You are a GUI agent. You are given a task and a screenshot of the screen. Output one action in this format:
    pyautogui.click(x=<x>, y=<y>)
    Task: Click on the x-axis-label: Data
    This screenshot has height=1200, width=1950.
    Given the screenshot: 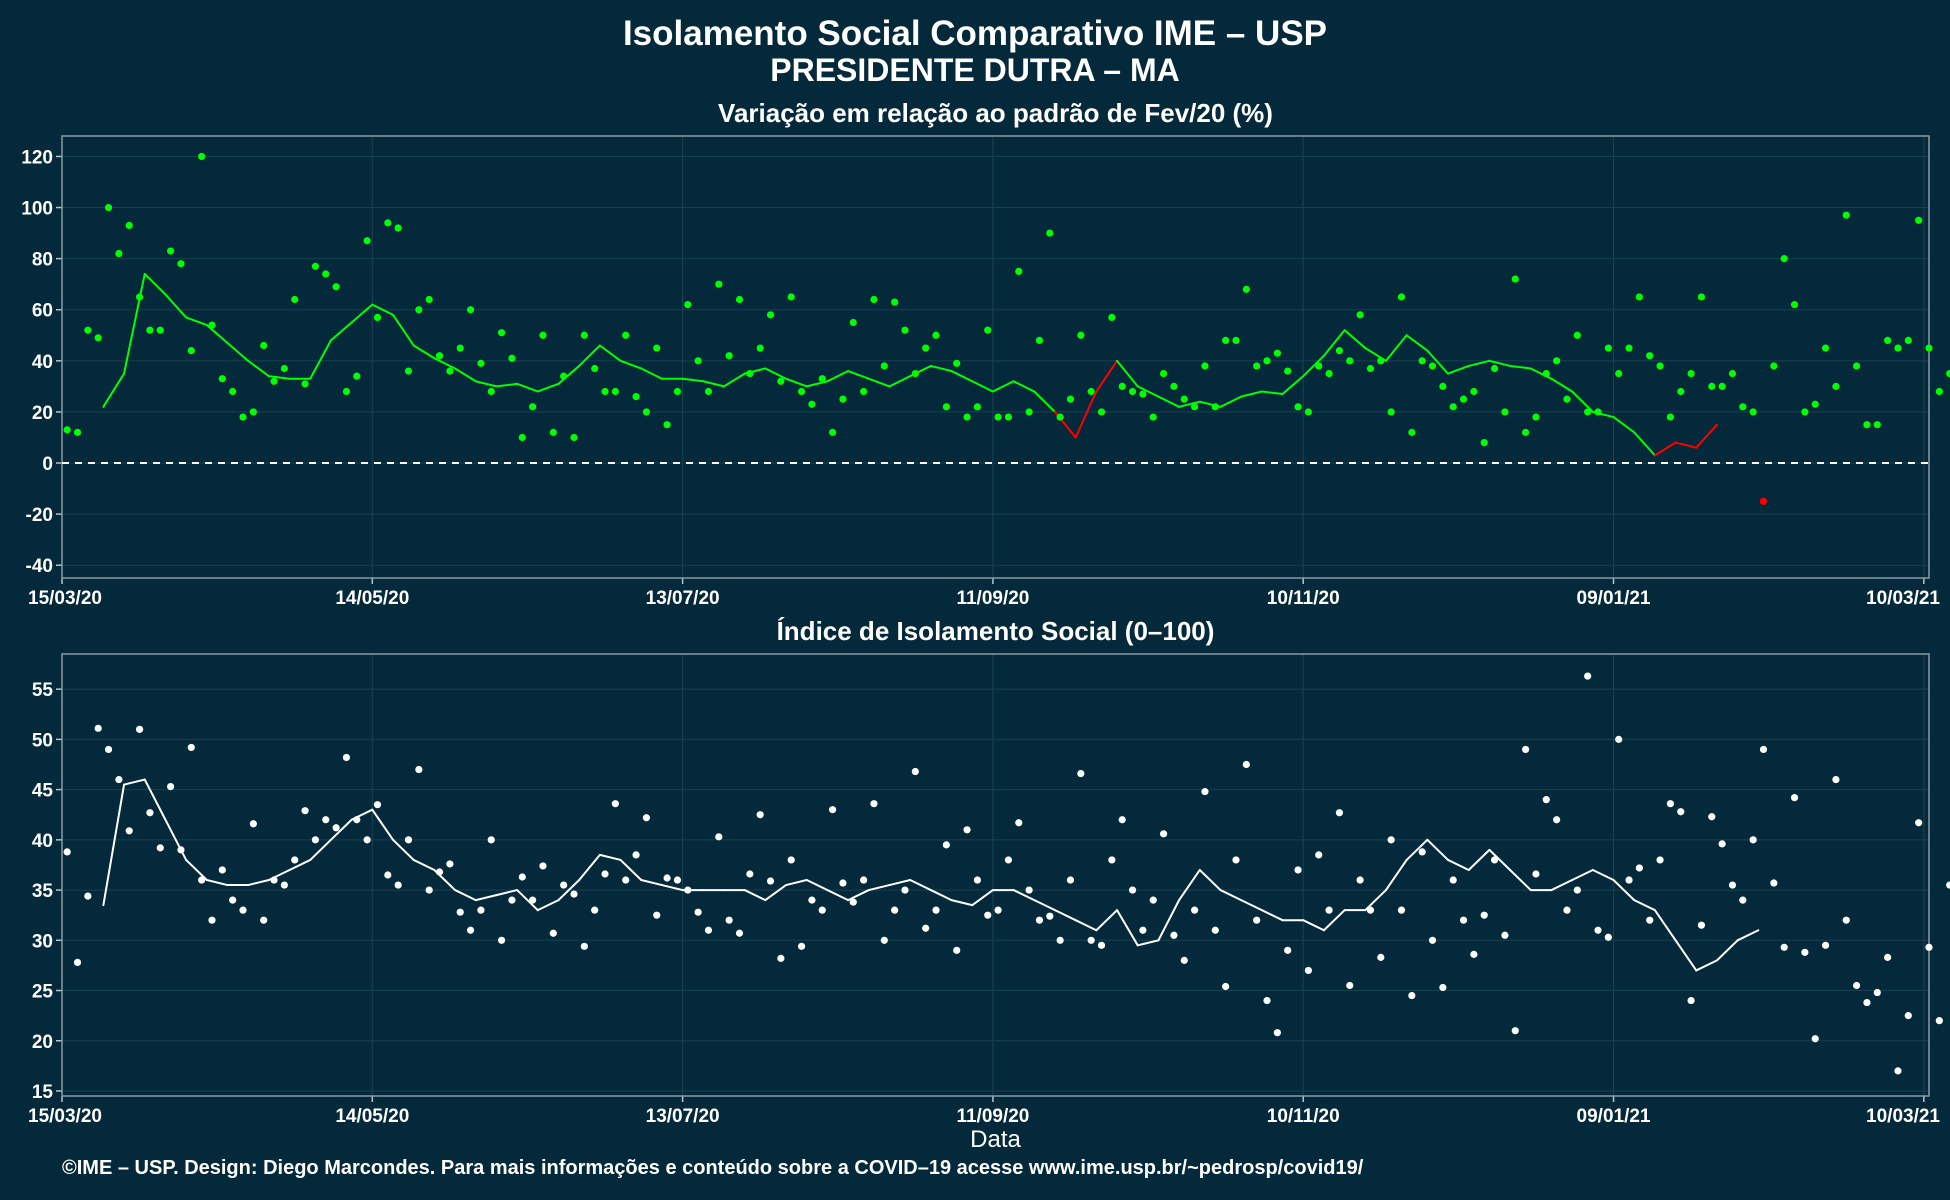 What is the action you would take?
    pyautogui.click(x=995, y=1139)
    